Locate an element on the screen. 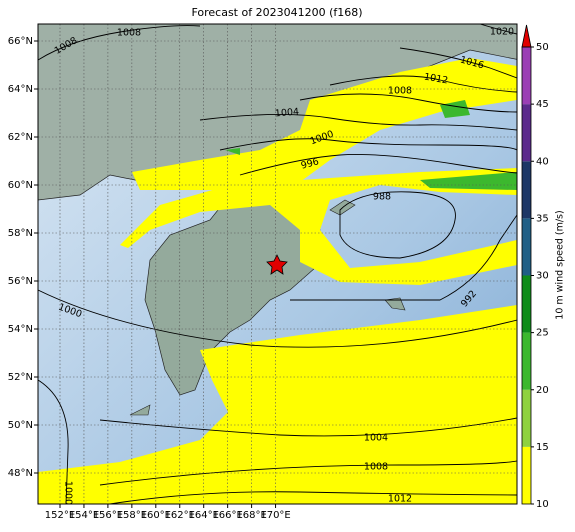 The width and height of the screenshot is (575, 532). colorbar-tick-label: 35 is located at coordinates (542, 218).